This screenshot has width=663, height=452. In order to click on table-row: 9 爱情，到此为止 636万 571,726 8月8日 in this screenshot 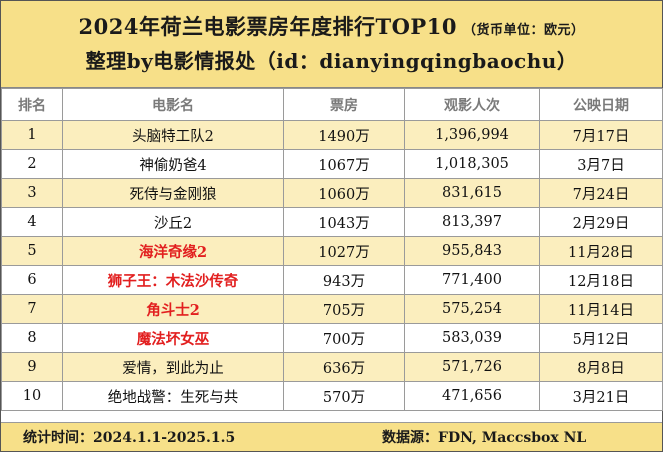, I will do `click(332, 367)`.